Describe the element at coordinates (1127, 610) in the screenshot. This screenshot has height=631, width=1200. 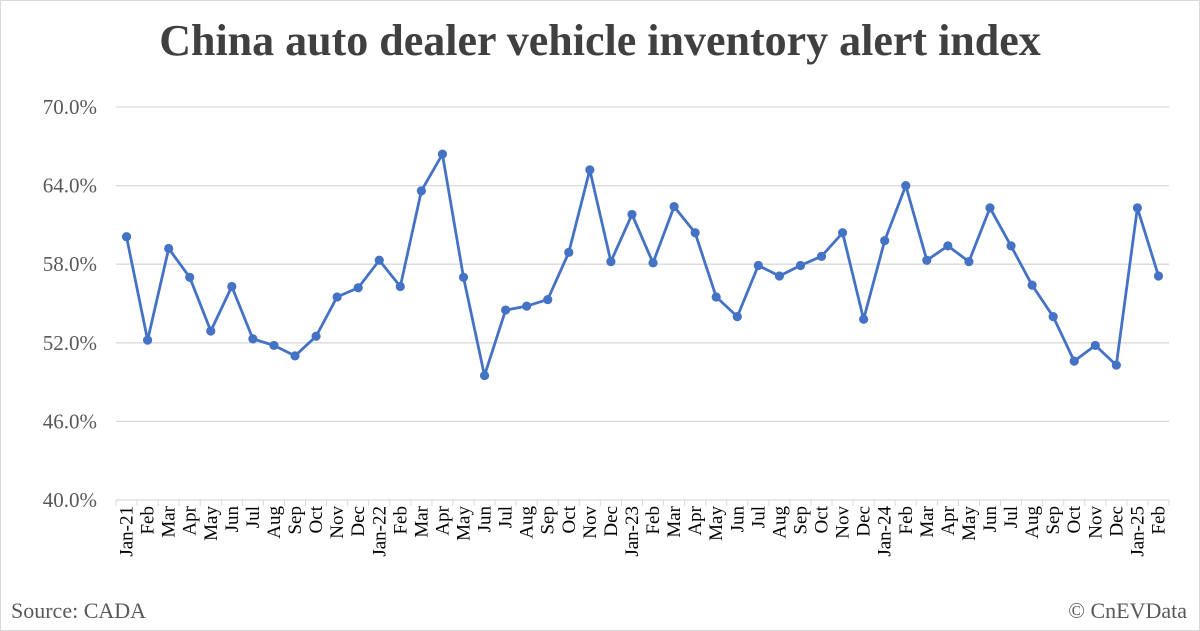
I see `credit-note: © CnEVData` at that location.